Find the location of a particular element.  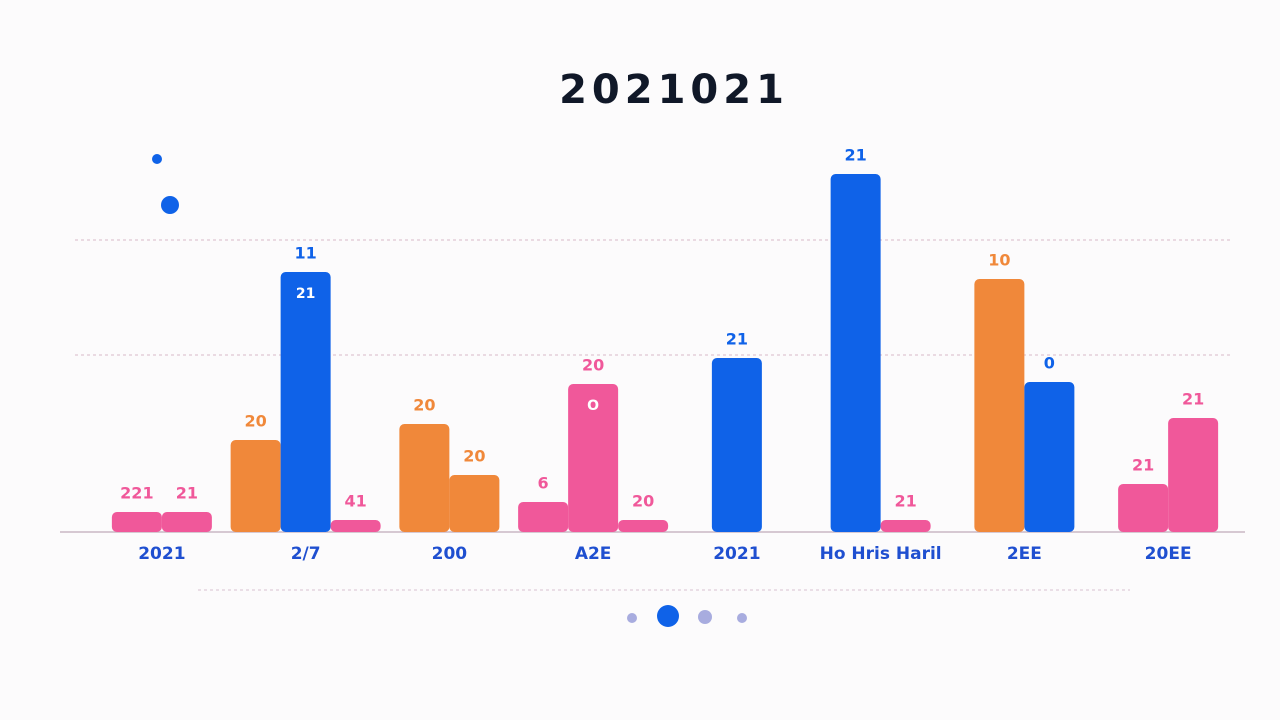

x-tick-label: Ho Hris Haril is located at coordinates (881, 554).